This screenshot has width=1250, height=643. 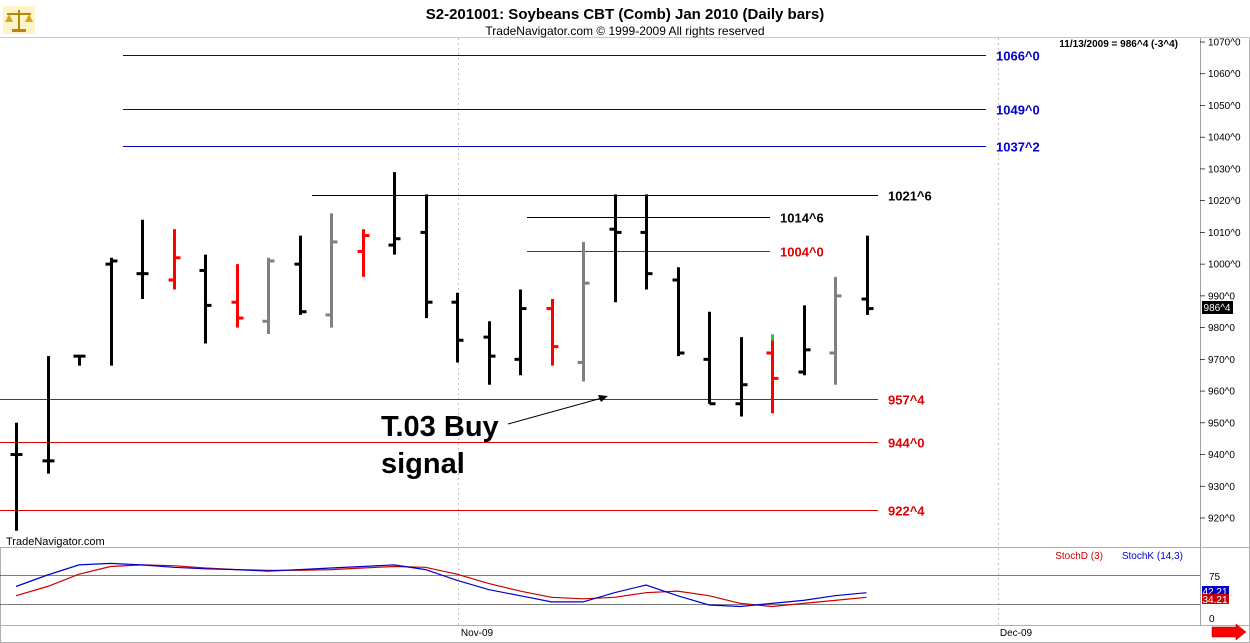 I want to click on annotation-line-1: T.03 Buy, so click(x=440, y=427).